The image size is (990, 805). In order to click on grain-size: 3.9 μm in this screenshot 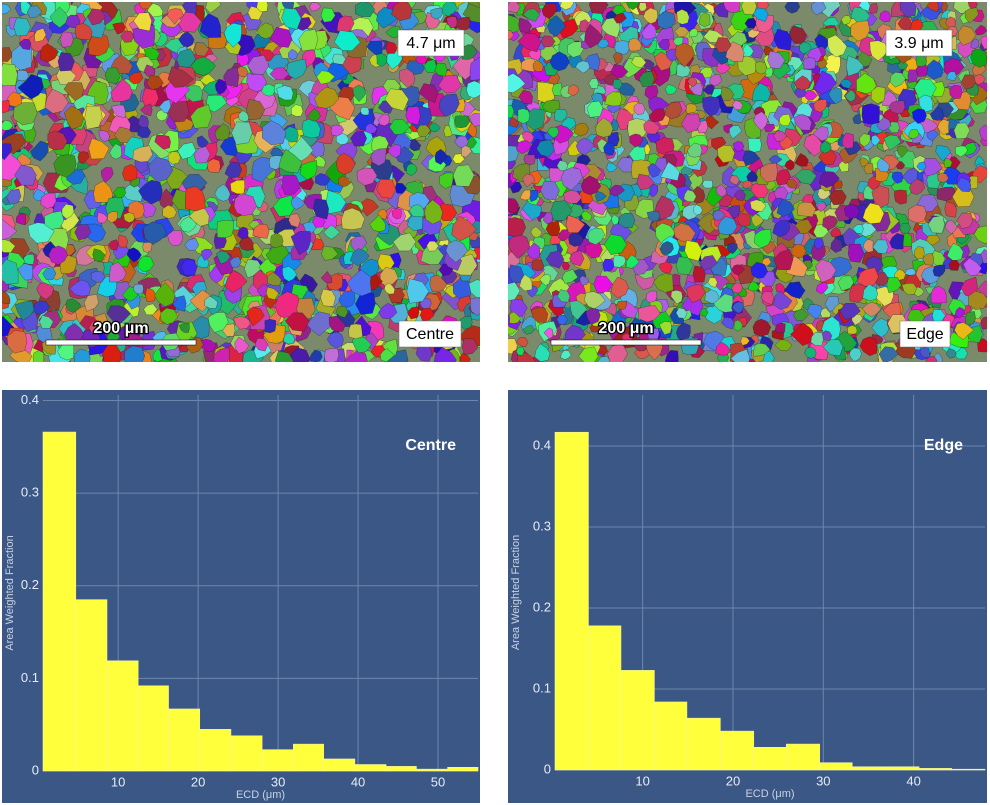, I will do `click(918, 43)`.